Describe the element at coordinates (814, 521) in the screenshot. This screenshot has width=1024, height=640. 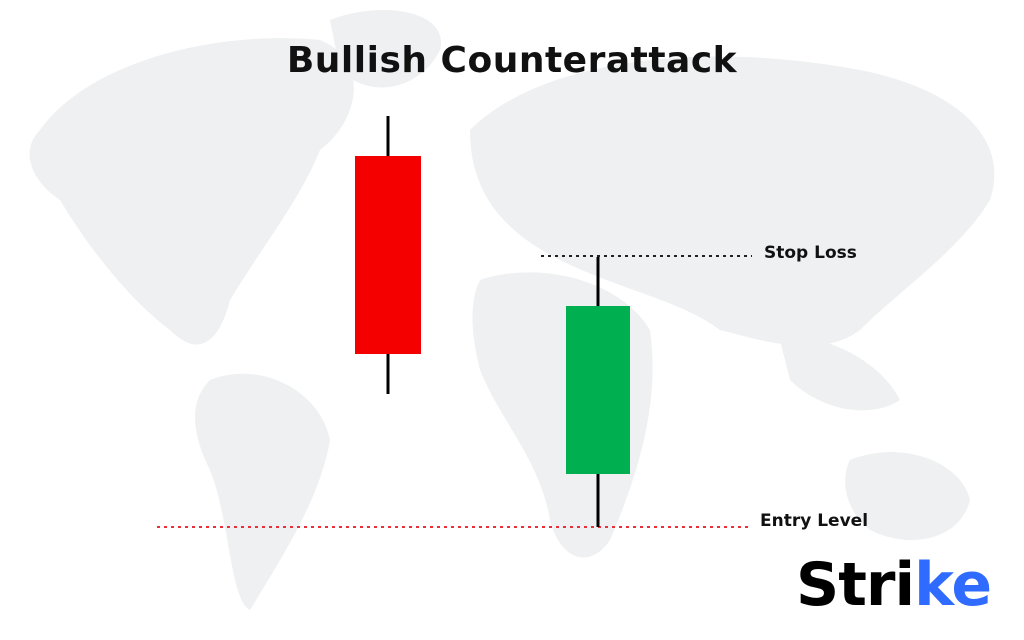
I see `entry-level-label: Entry Level` at that location.